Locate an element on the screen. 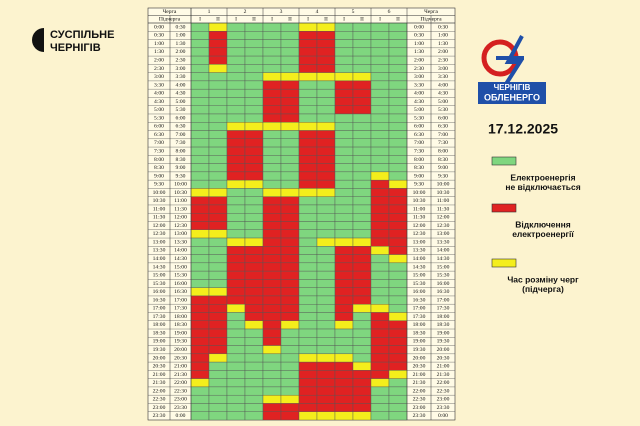 This screenshot has height=426, width=640. time-to: 20:30 is located at coordinates (443, 358).